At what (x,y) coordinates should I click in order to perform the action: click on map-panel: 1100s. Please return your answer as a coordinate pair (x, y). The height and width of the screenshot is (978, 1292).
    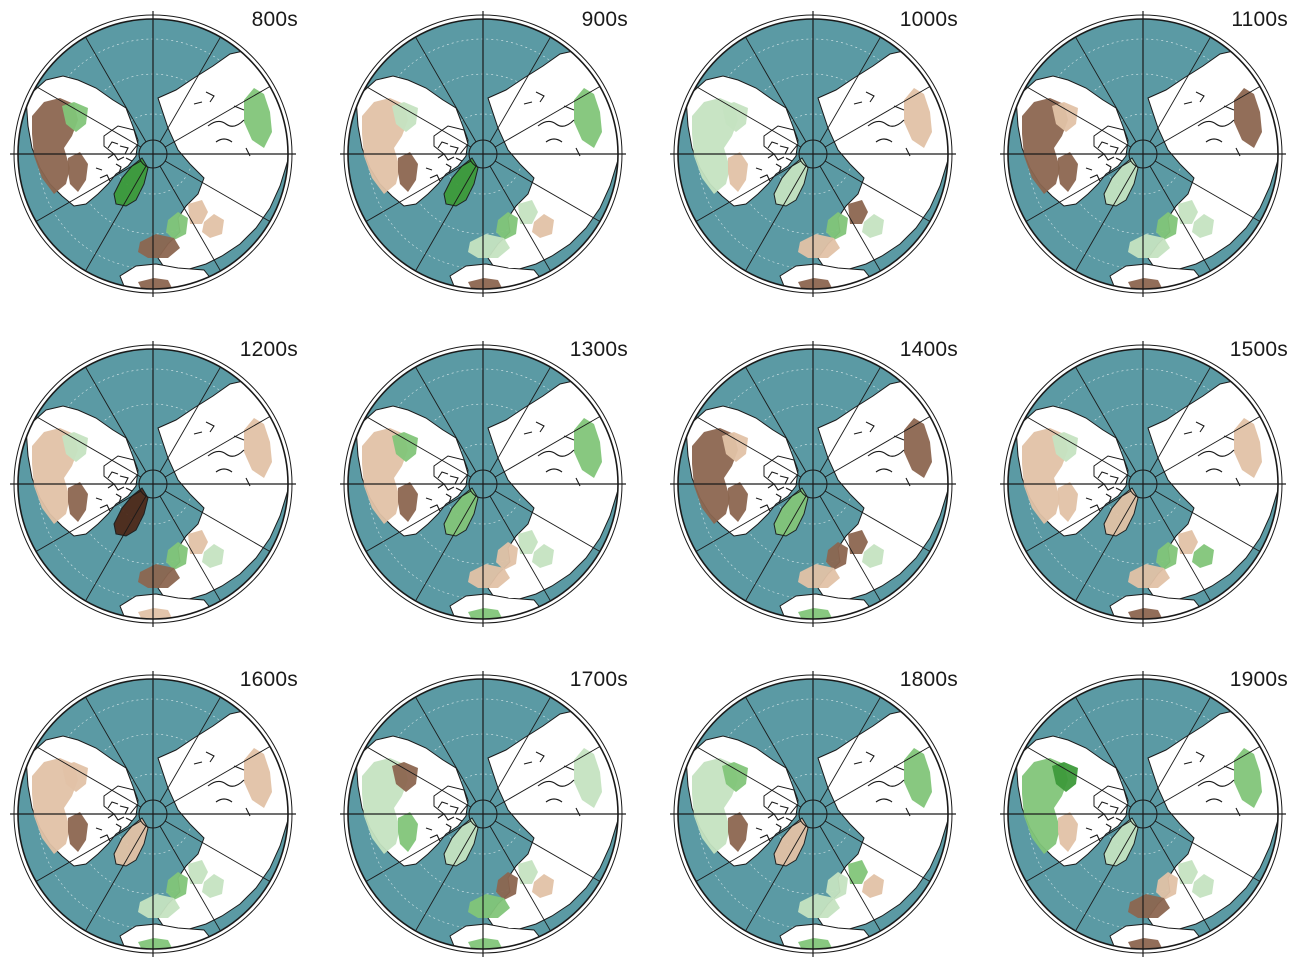
    Looking at the image, I should click on (1145, 163).